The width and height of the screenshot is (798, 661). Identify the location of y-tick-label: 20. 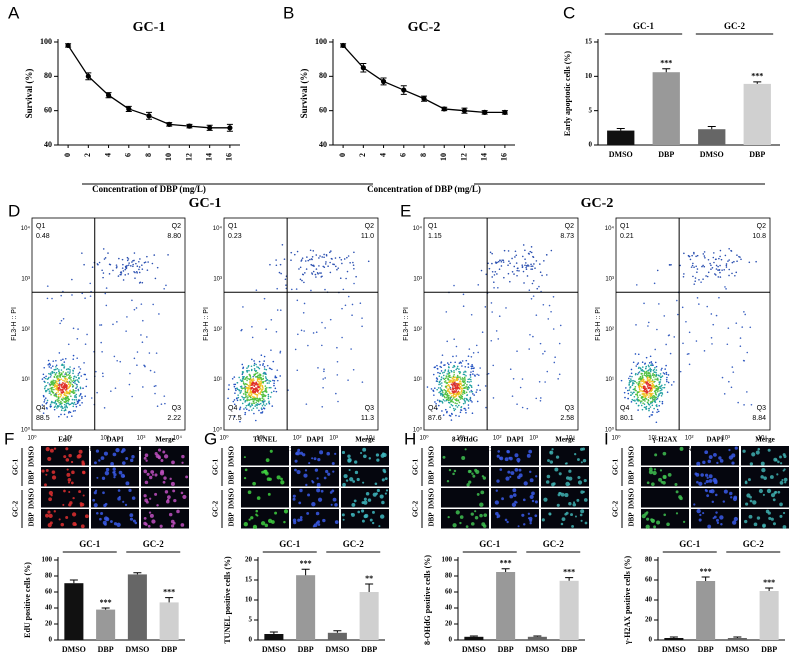
(649, 620).